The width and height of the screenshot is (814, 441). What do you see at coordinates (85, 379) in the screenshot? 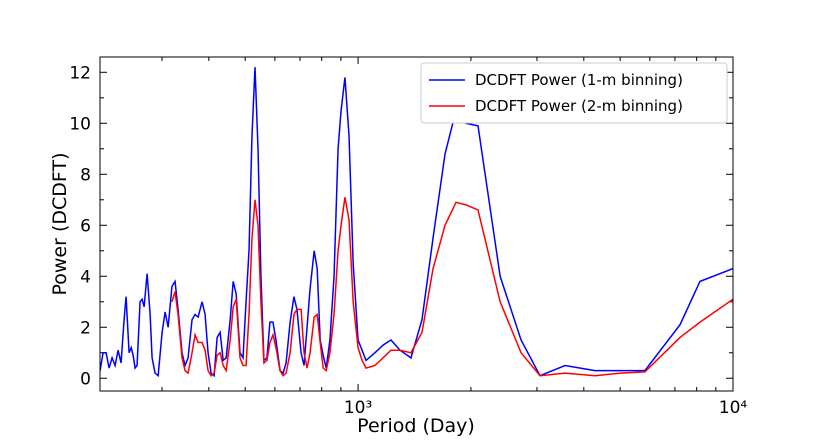
I see `y-tick-label: 0` at bounding box center [85, 379].